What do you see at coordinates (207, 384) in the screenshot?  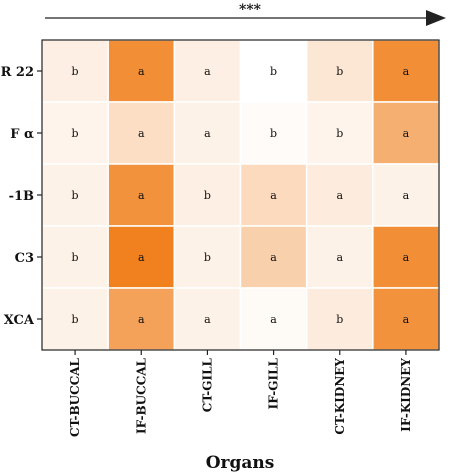 I see `x-tick-label: CT-GILL` at bounding box center [207, 384].